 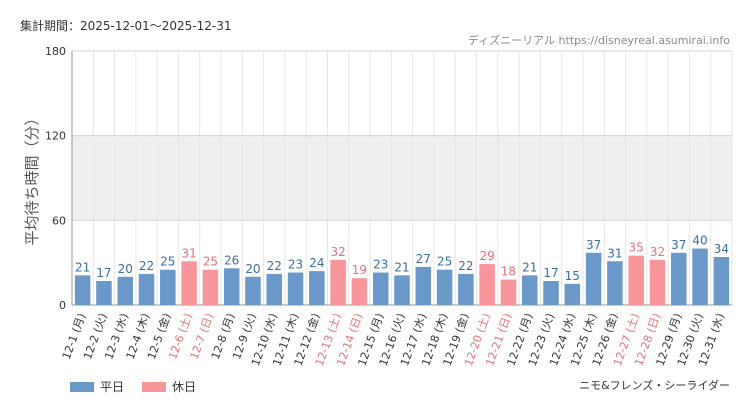 What do you see at coordinates (231, 260) in the screenshot?
I see `bar-value-label: 26` at bounding box center [231, 260].